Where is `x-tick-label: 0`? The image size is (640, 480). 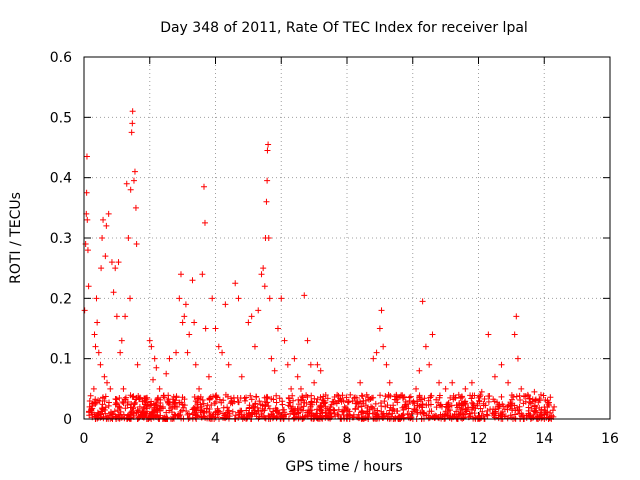 x-tick-label: 0 is located at coordinates (84, 439).